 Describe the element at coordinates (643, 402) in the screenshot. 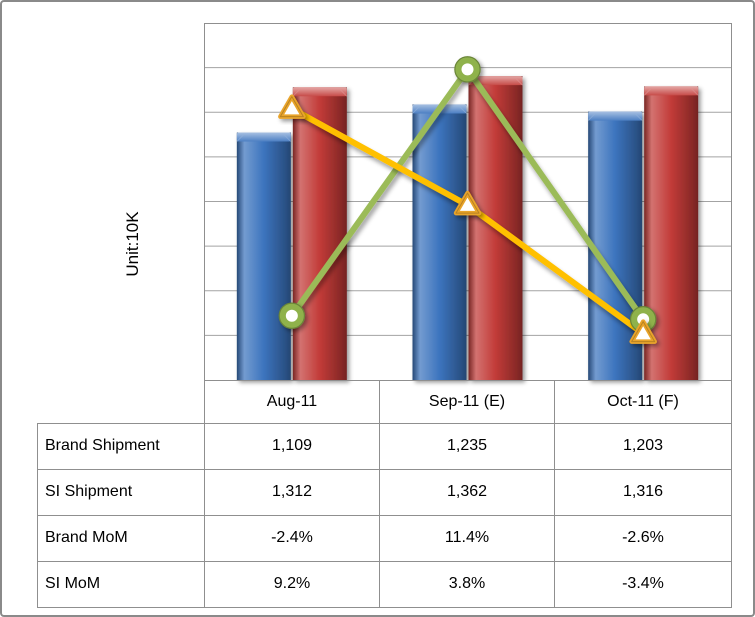

I see `column-header-oct-11: Oct-11 (F)` at that location.